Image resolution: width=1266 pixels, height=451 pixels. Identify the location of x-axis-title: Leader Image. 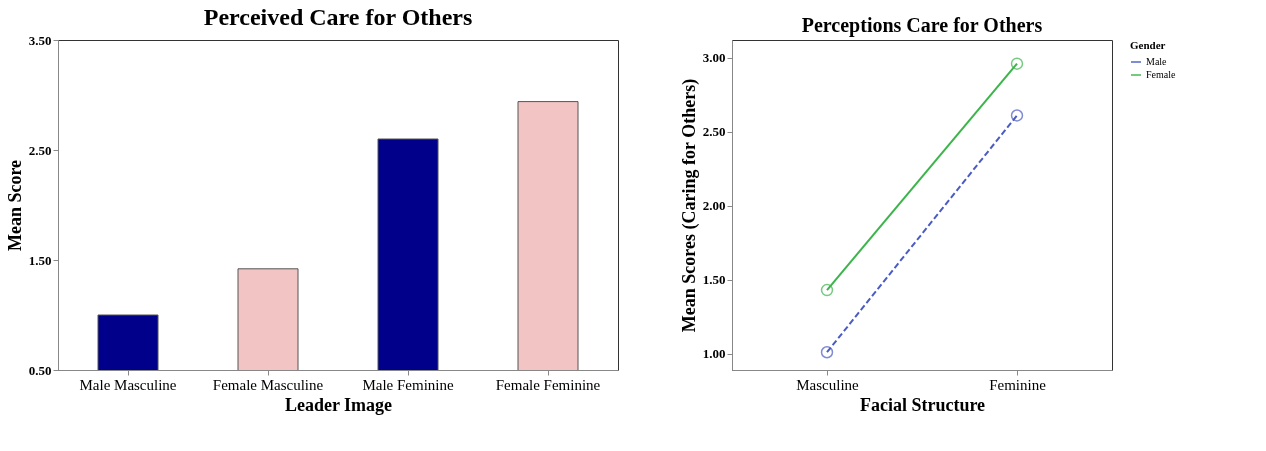
(338, 404).